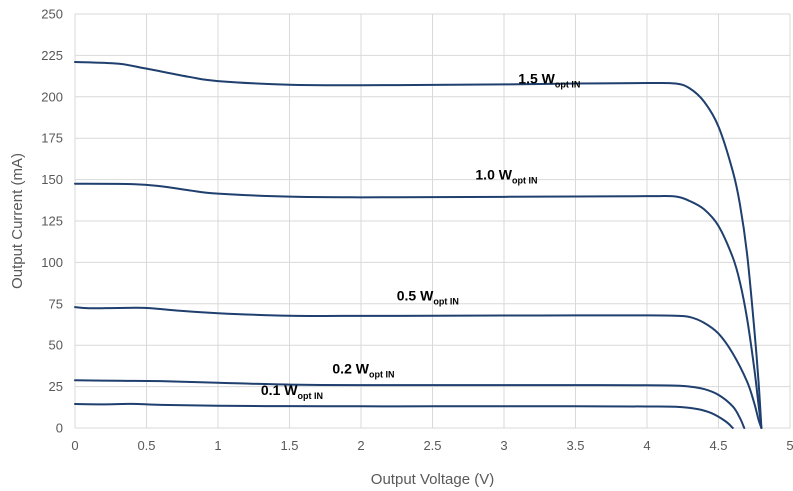 This screenshot has width=793, height=491. What do you see at coordinates (52, 221) in the screenshot?
I see `y-tick-label: 125` at bounding box center [52, 221].